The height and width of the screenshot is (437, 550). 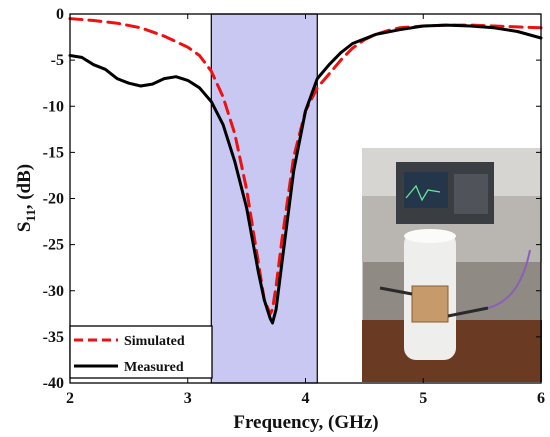 What do you see at coordinates (57, 60) in the screenshot?
I see `y-tick-label: -5` at bounding box center [57, 60].